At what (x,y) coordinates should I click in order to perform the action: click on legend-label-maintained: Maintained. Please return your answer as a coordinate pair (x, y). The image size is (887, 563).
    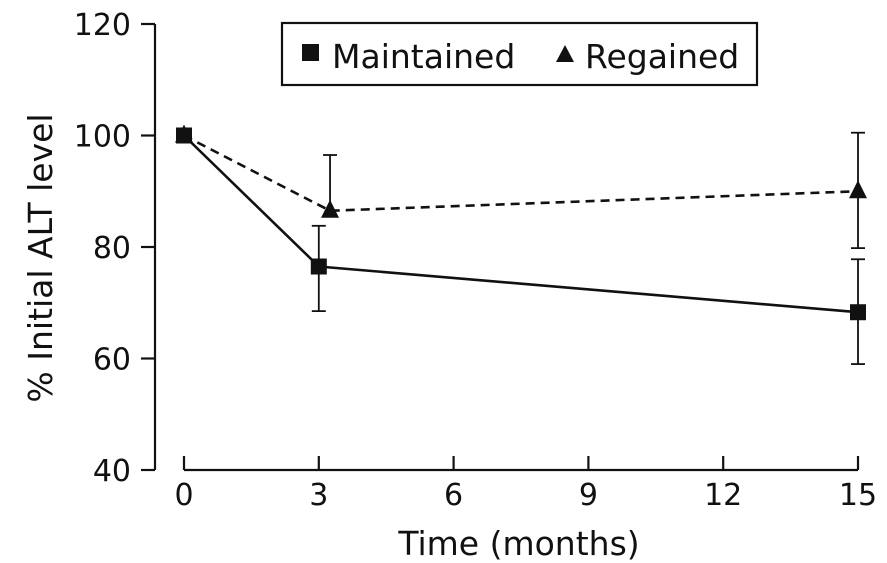
    Looking at the image, I should click on (423, 56).